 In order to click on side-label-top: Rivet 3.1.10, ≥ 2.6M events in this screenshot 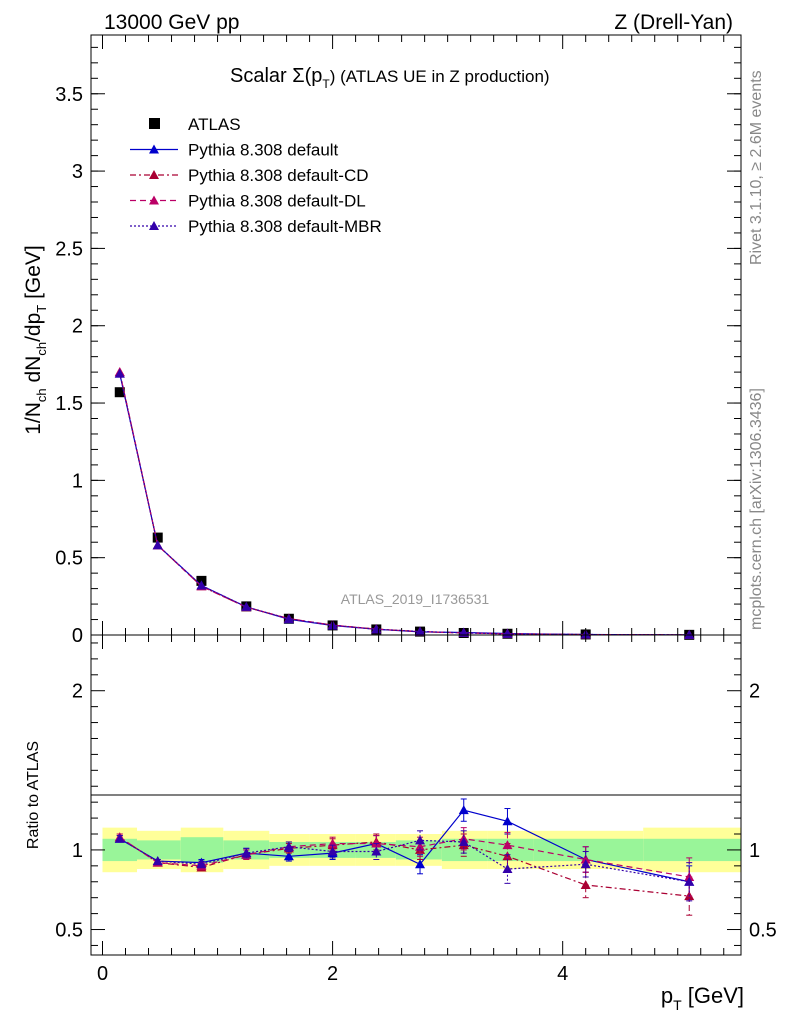, I will do `click(756, 167)`.